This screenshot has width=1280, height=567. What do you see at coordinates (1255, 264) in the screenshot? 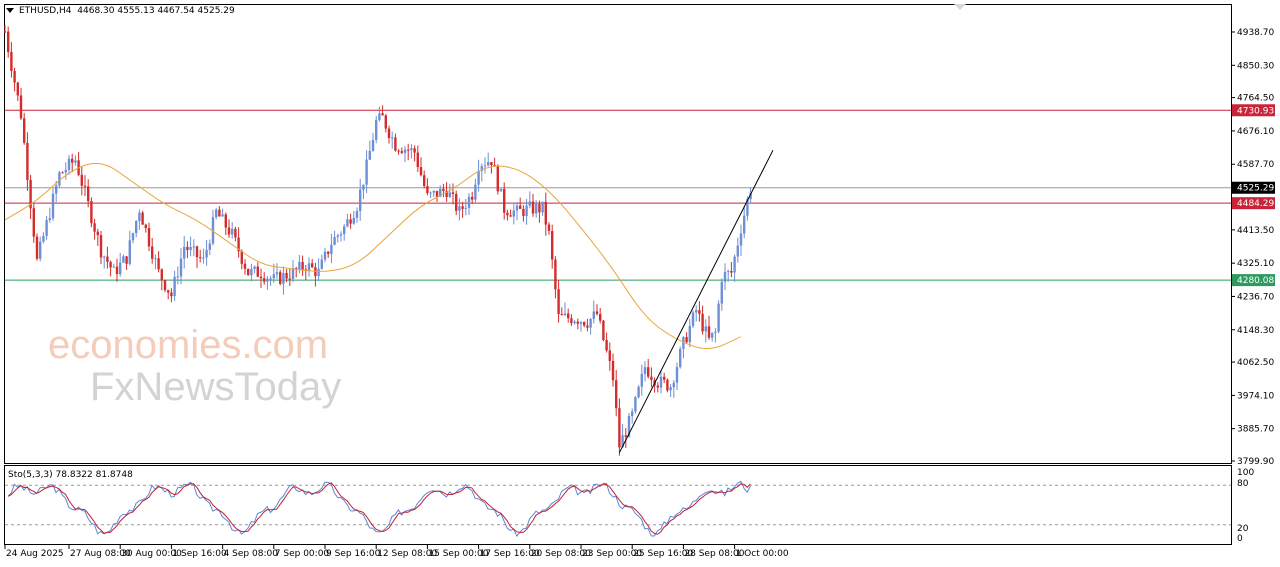
I see `price-tick-label: 4325.10` at bounding box center [1255, 264].